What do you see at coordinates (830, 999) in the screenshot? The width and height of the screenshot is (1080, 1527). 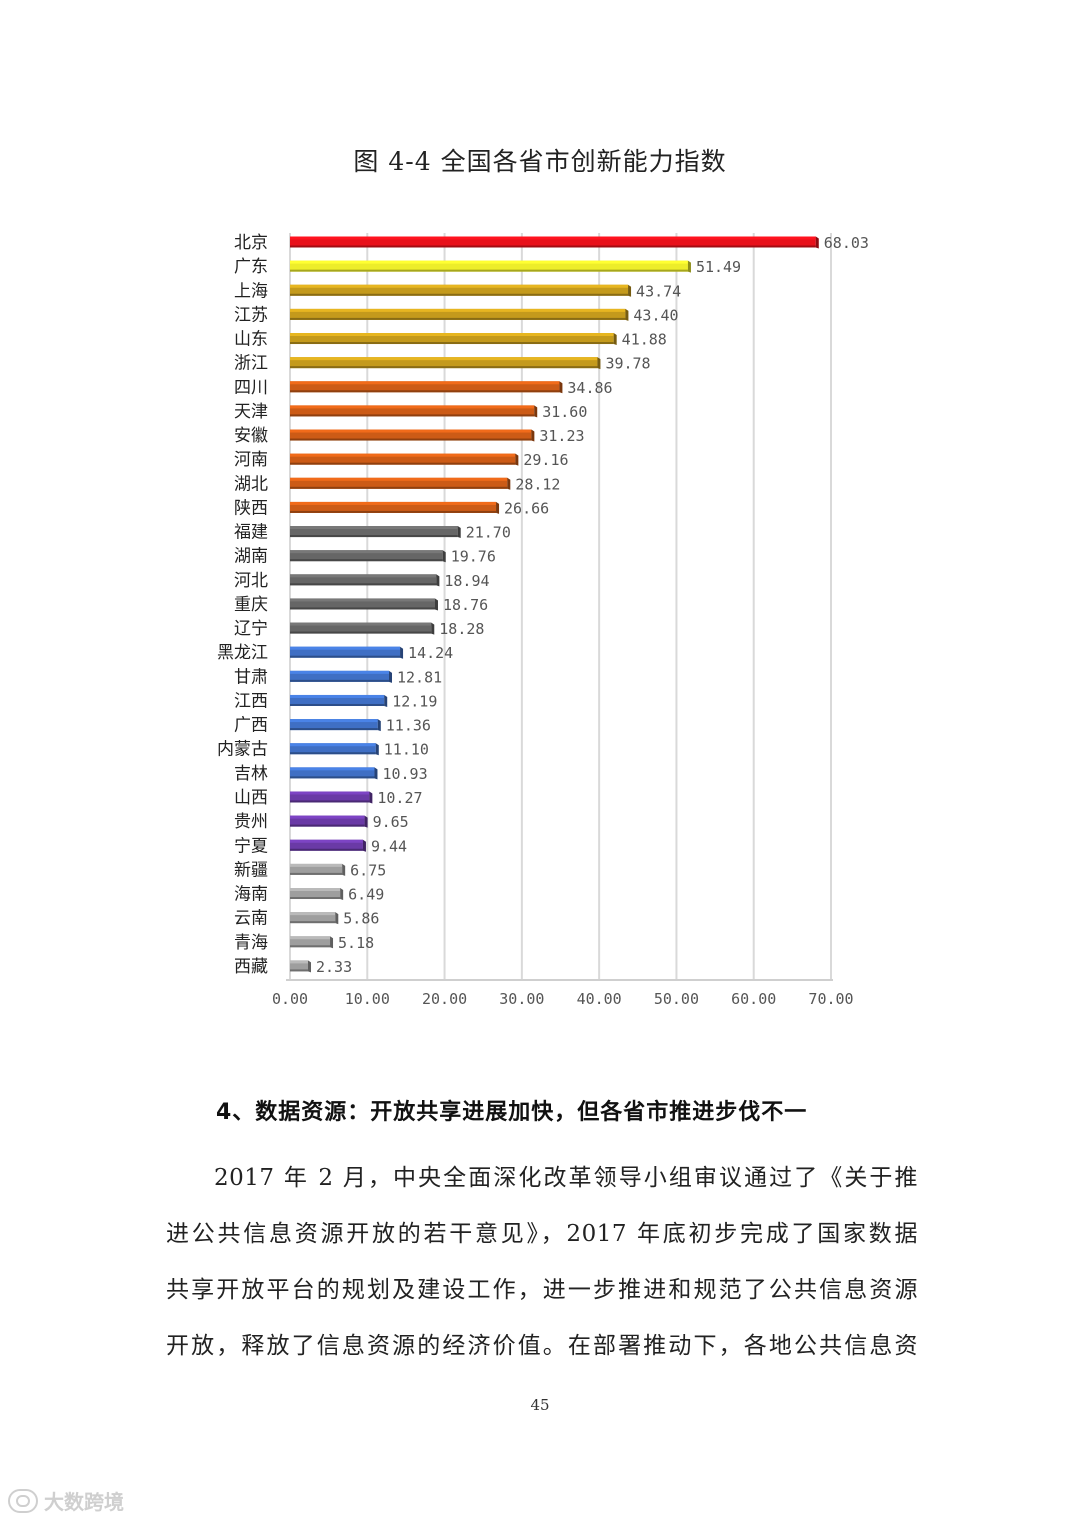 I see `x-tick-label: 70.00` at bounding box center [830, 999].